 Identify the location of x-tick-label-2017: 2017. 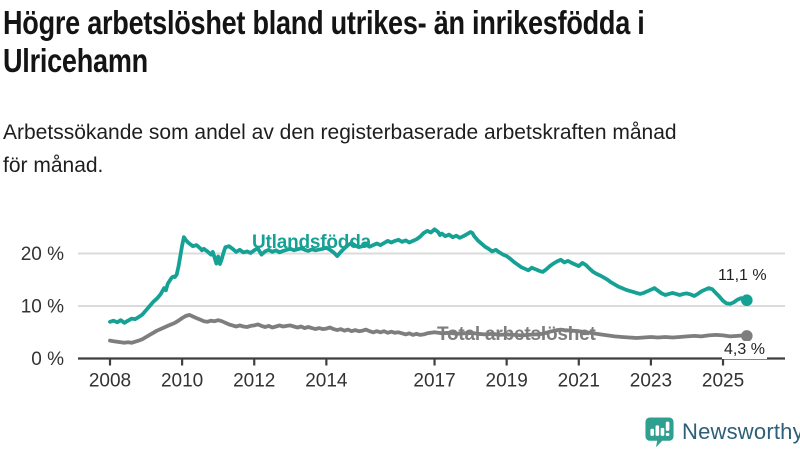
(434, 381).